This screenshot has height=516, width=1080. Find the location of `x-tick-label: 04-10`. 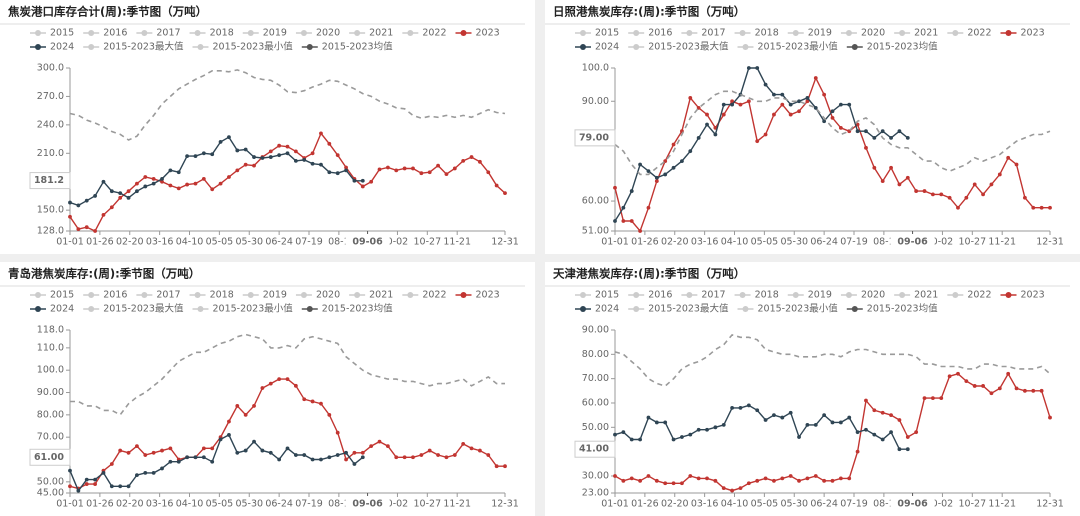

x-tick-label: 04-10 is located at coordinates (190, 504).